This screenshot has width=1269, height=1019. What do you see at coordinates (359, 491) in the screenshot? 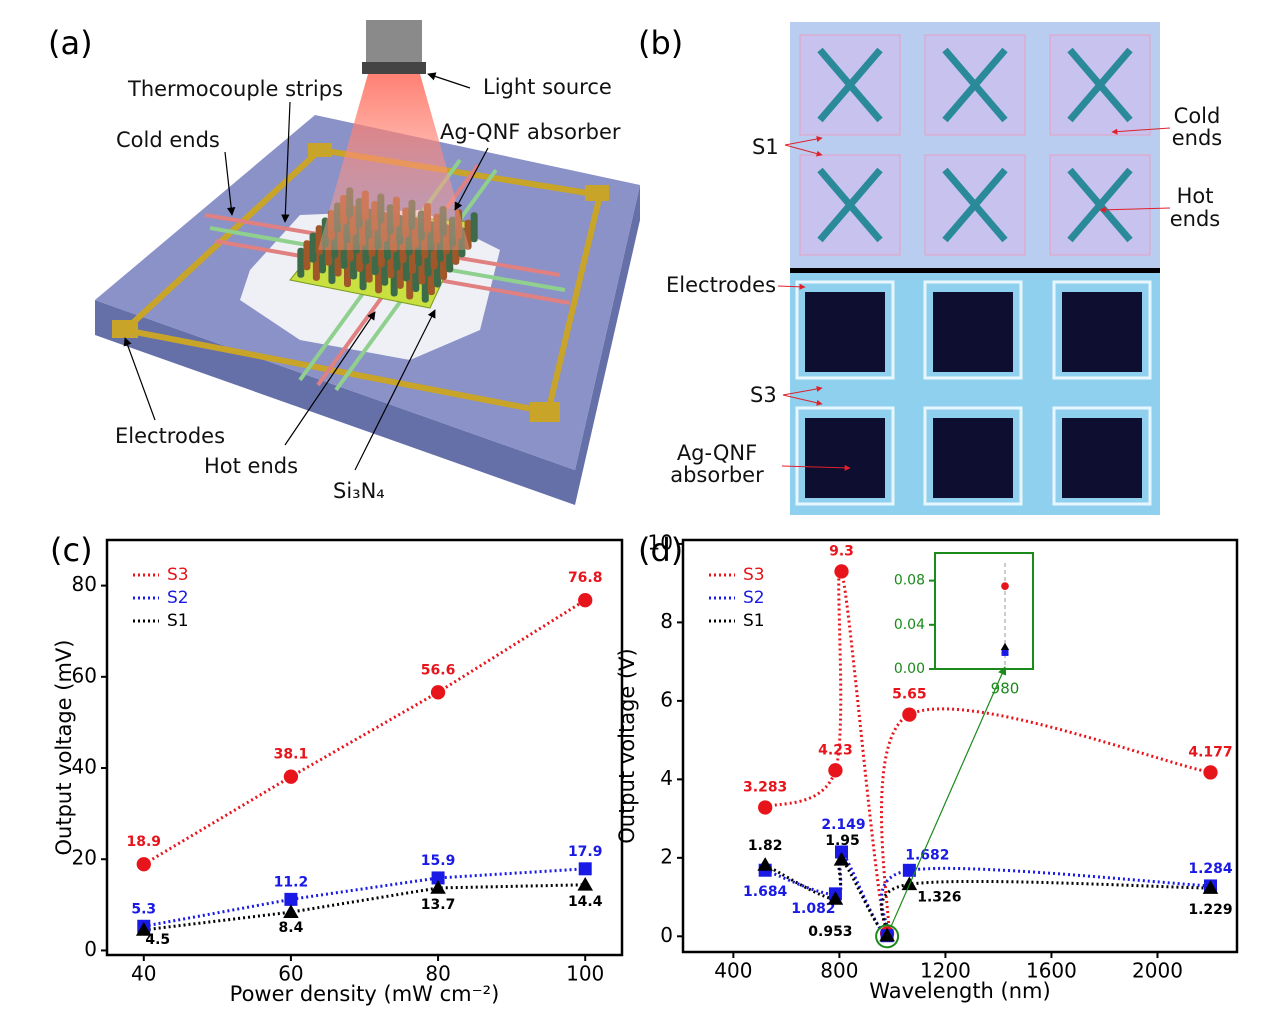
I see `label: Si₃N₄` at bounding box center [359, 491].